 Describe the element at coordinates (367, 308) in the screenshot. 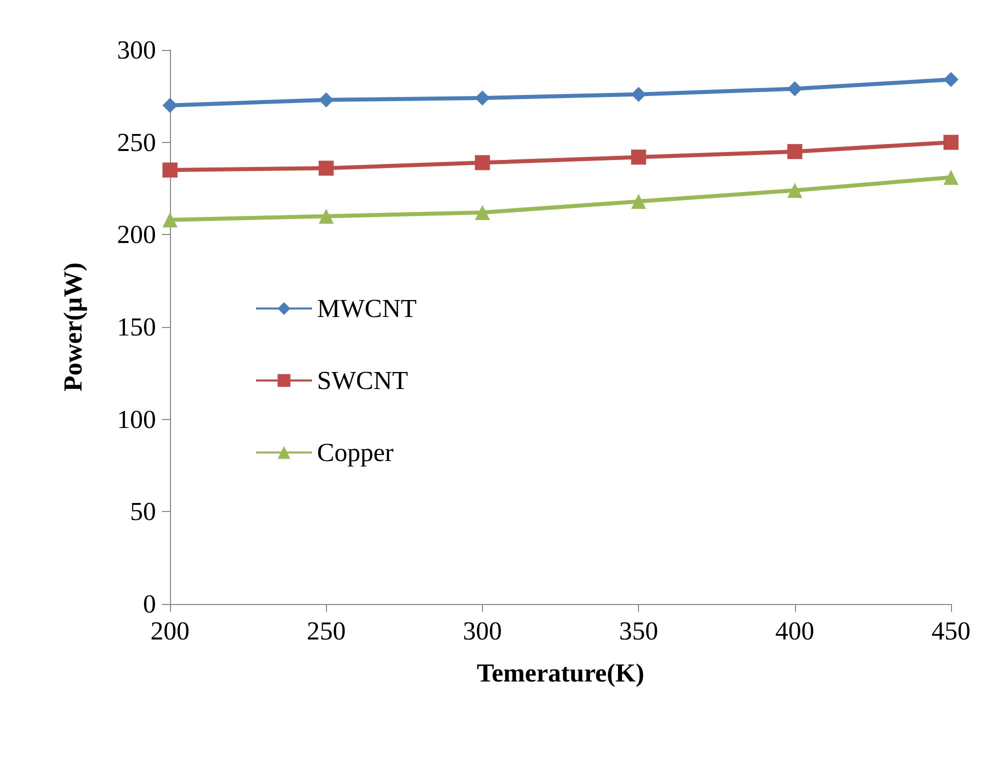

I see `legend-label: MWCNT` at that location.